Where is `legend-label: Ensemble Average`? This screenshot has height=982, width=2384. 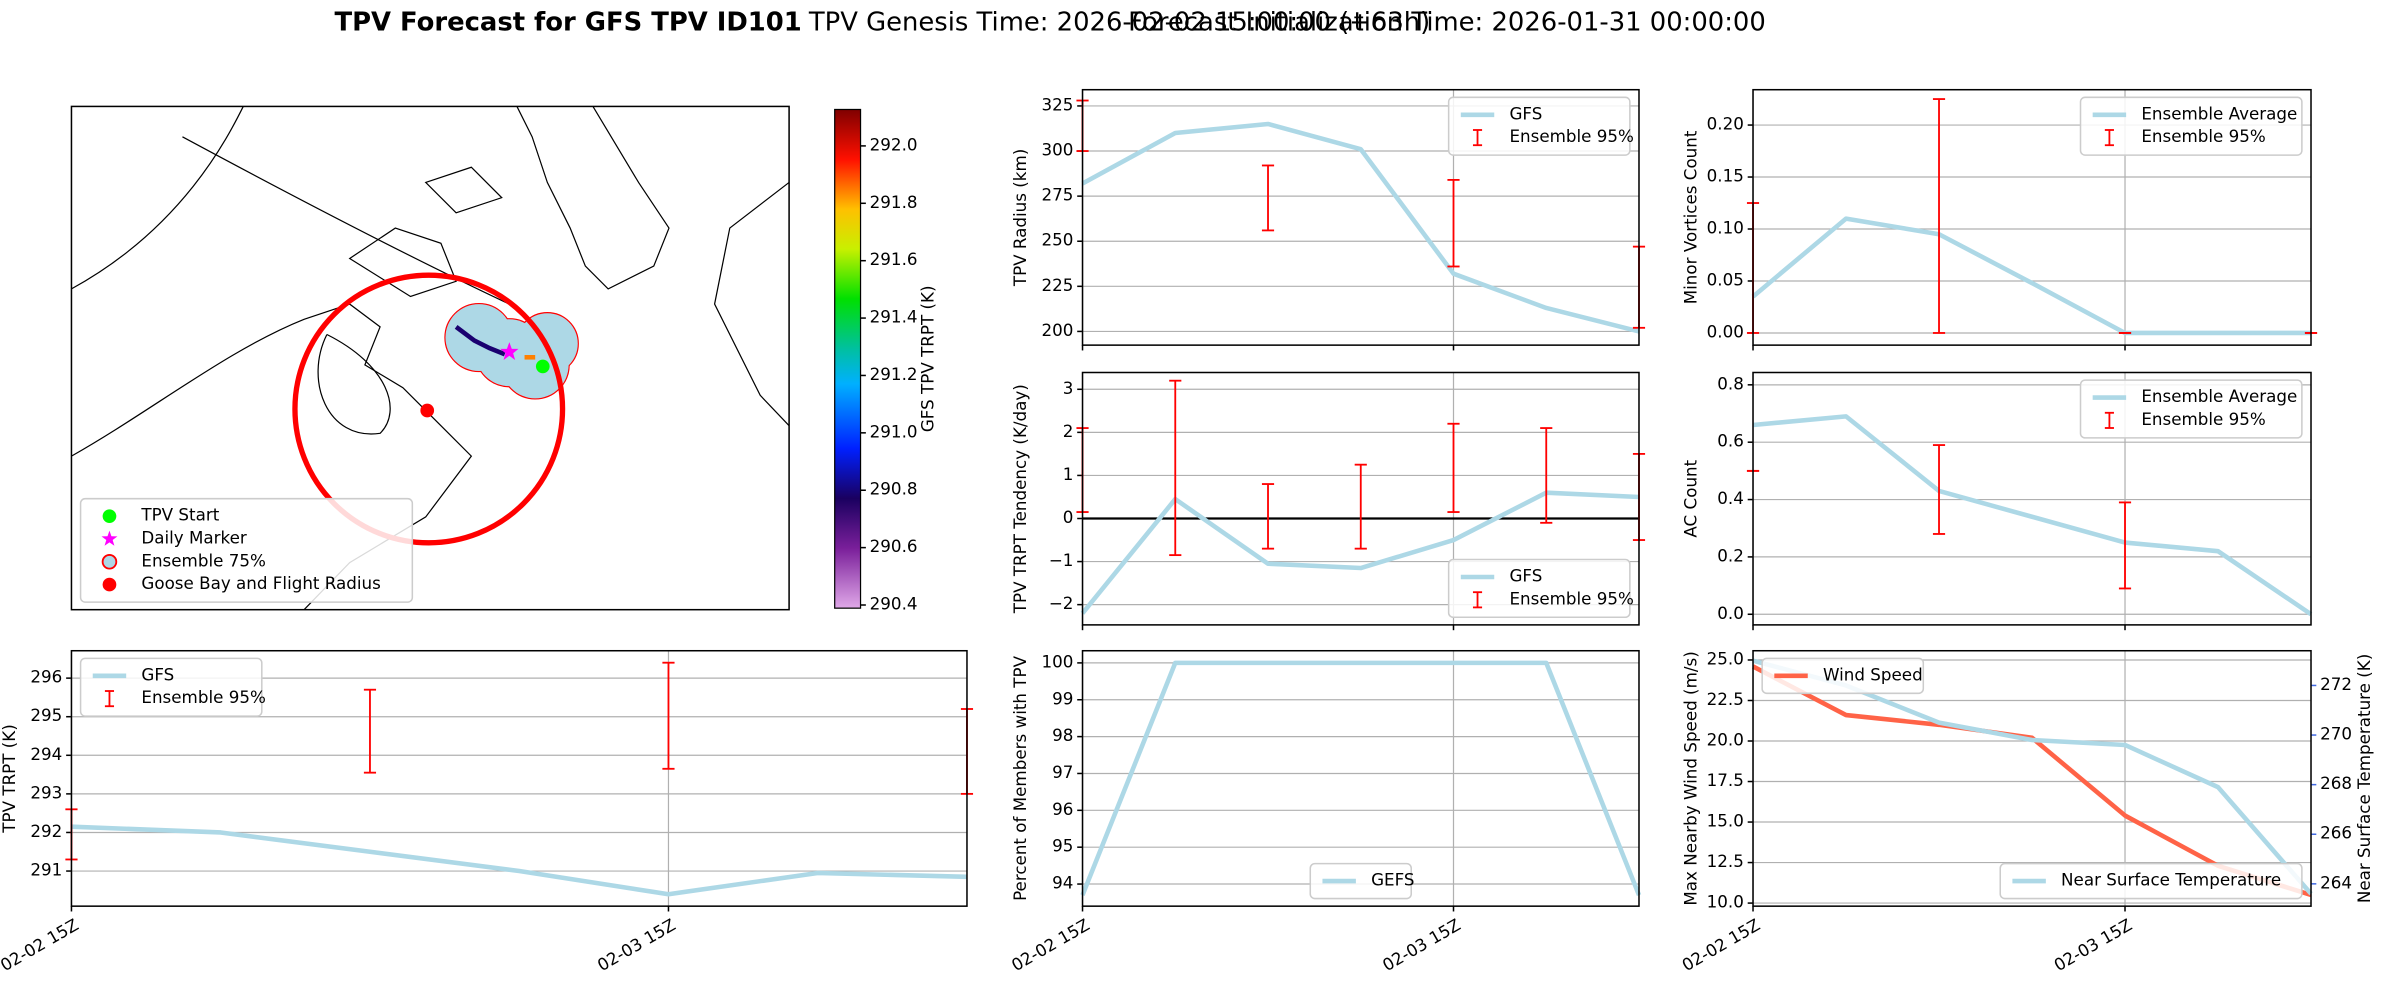
legend-label: Ensemble Average is located at coordinates (2219, 113).